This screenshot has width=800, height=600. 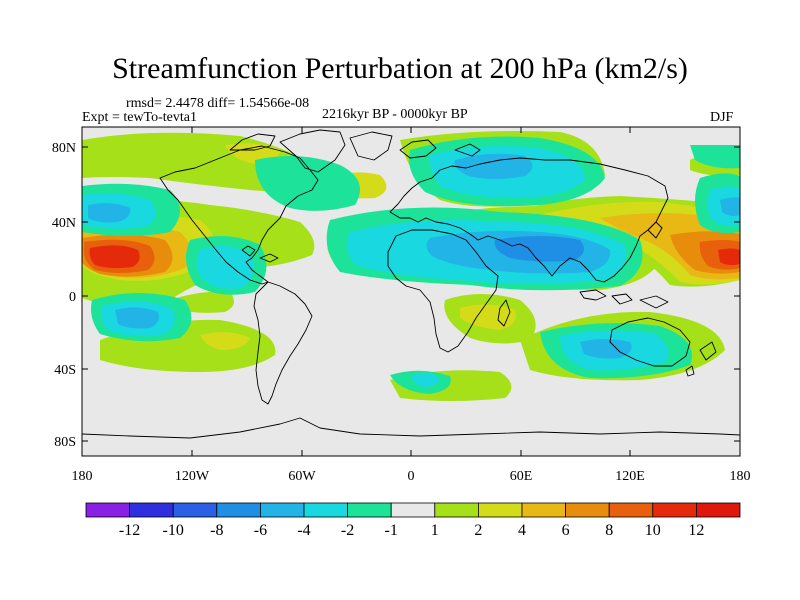 What do you see at coordinates (609, 530) in the screenshot?
I see `colorbar-label: 8` at bounding box center [609, 530].